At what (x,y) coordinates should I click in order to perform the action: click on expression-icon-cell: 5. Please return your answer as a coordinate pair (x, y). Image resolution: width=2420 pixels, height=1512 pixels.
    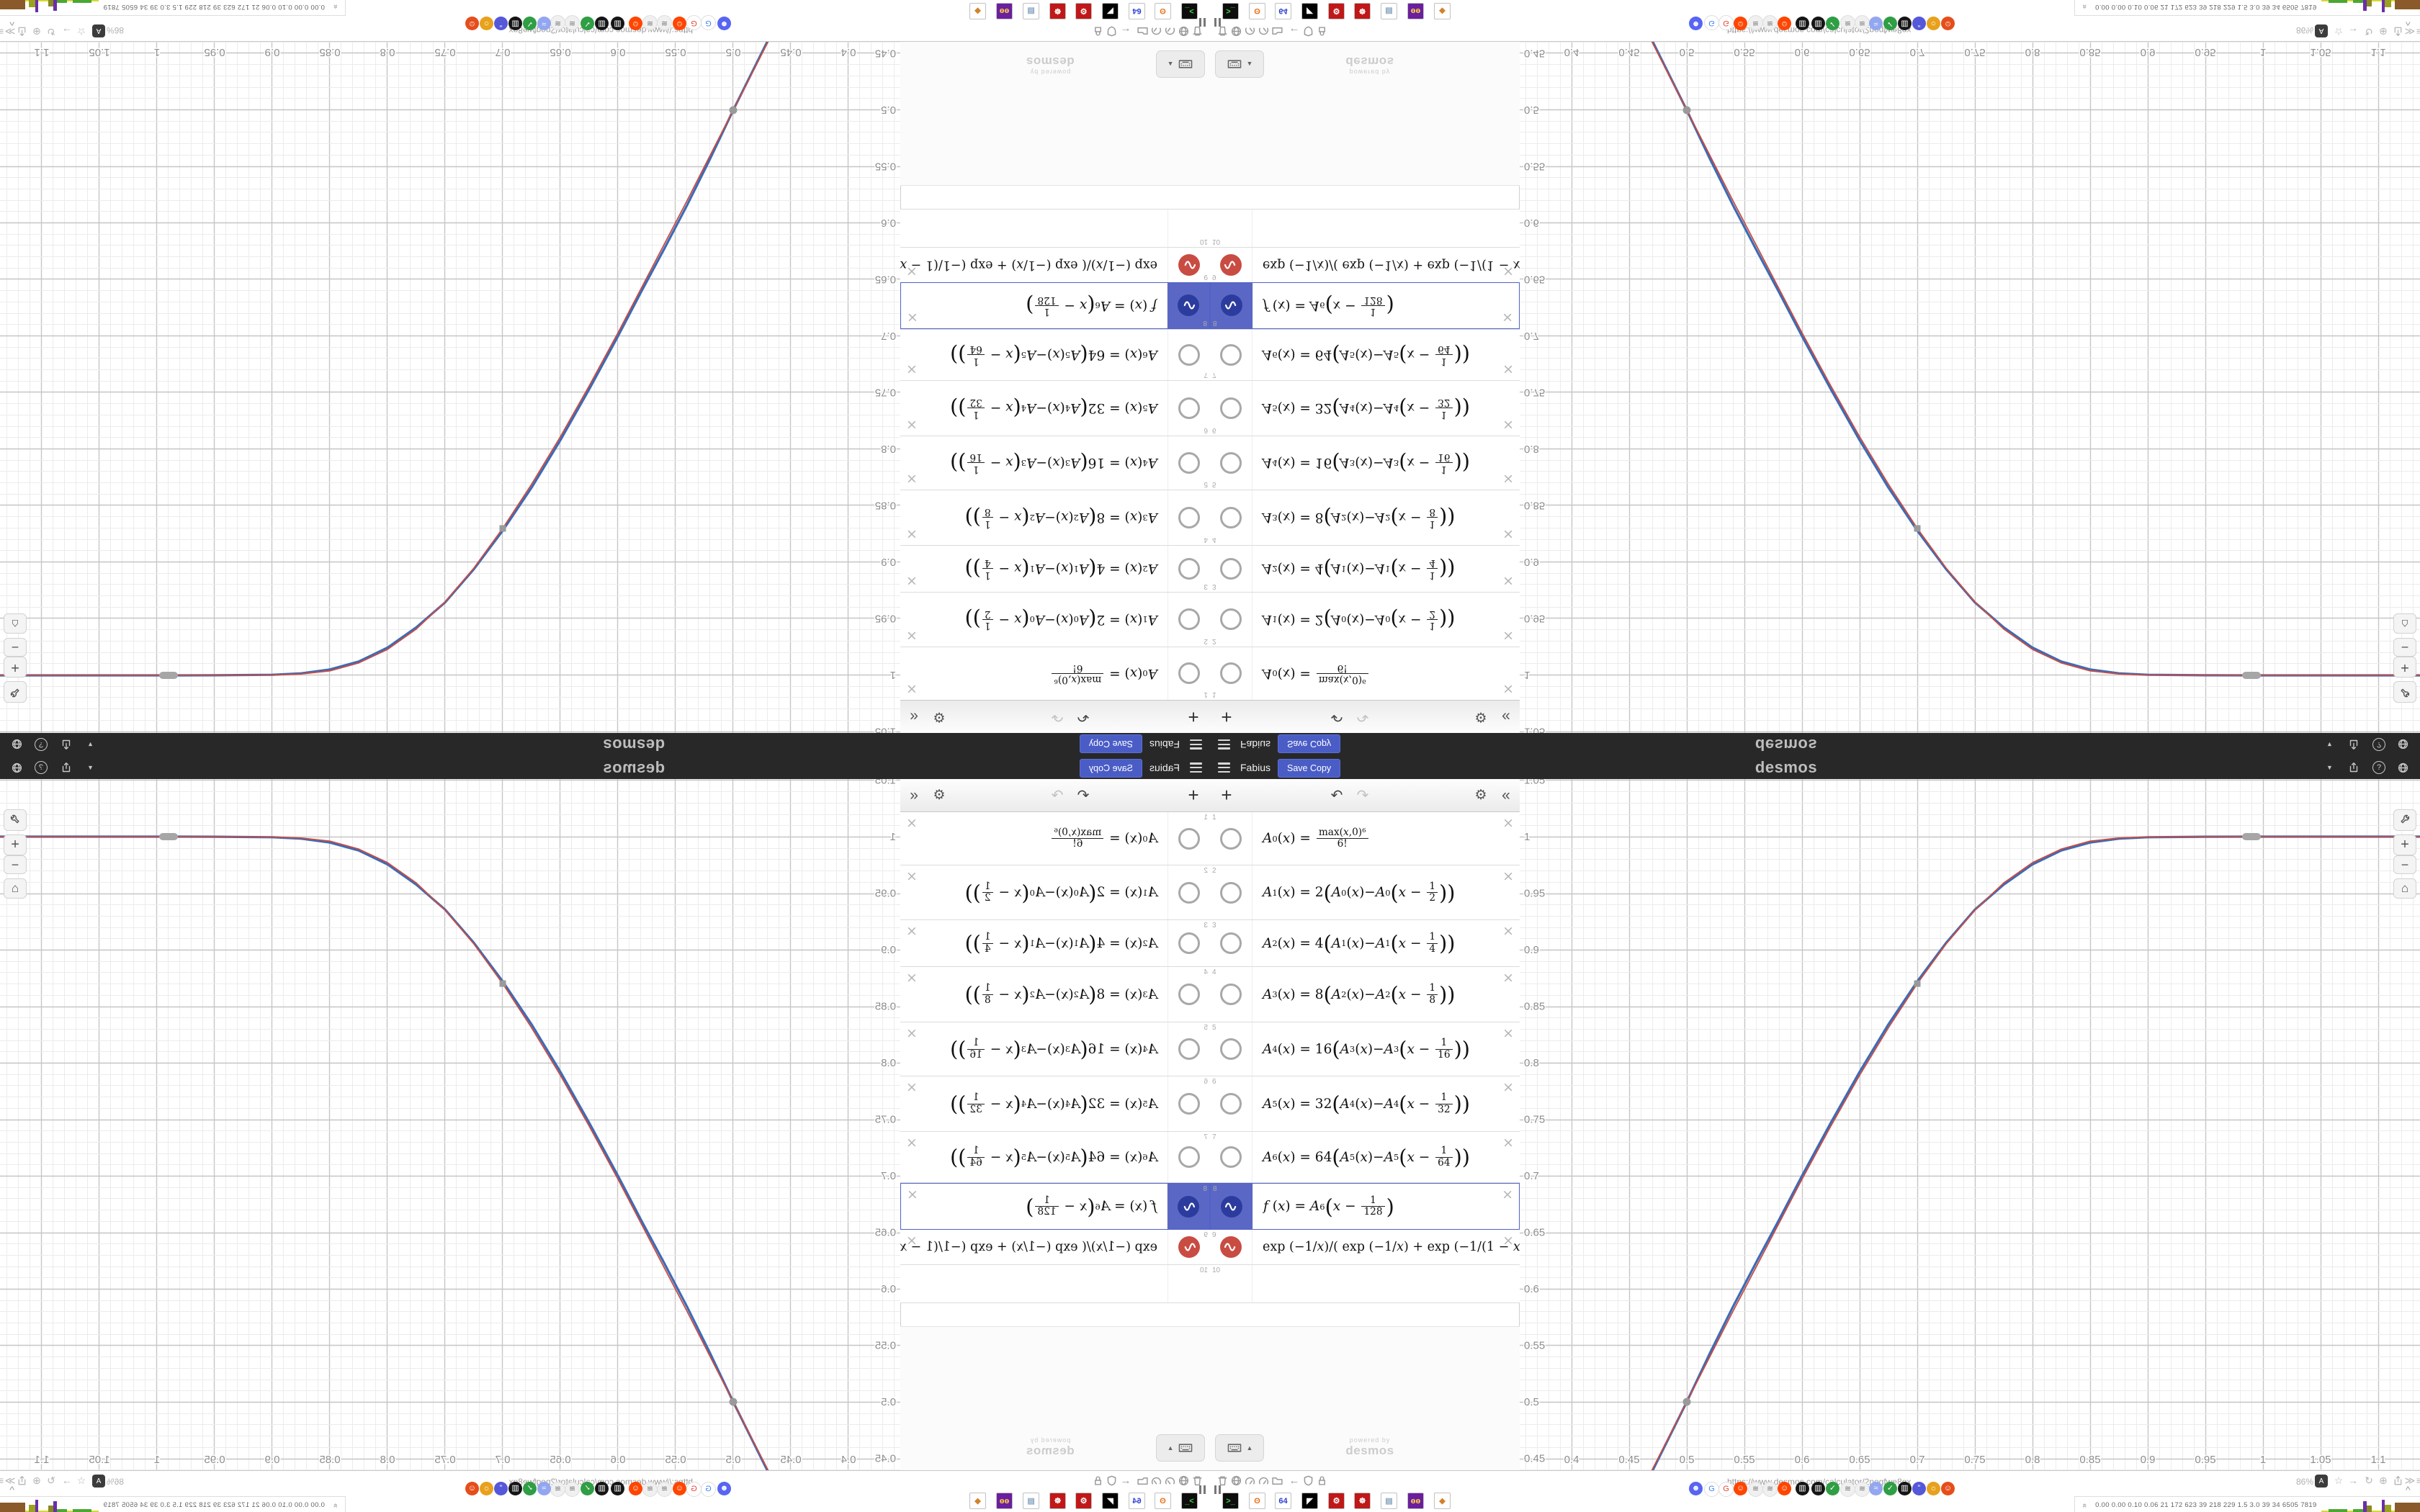
    Looking at the image, I should click on (1231, 463).